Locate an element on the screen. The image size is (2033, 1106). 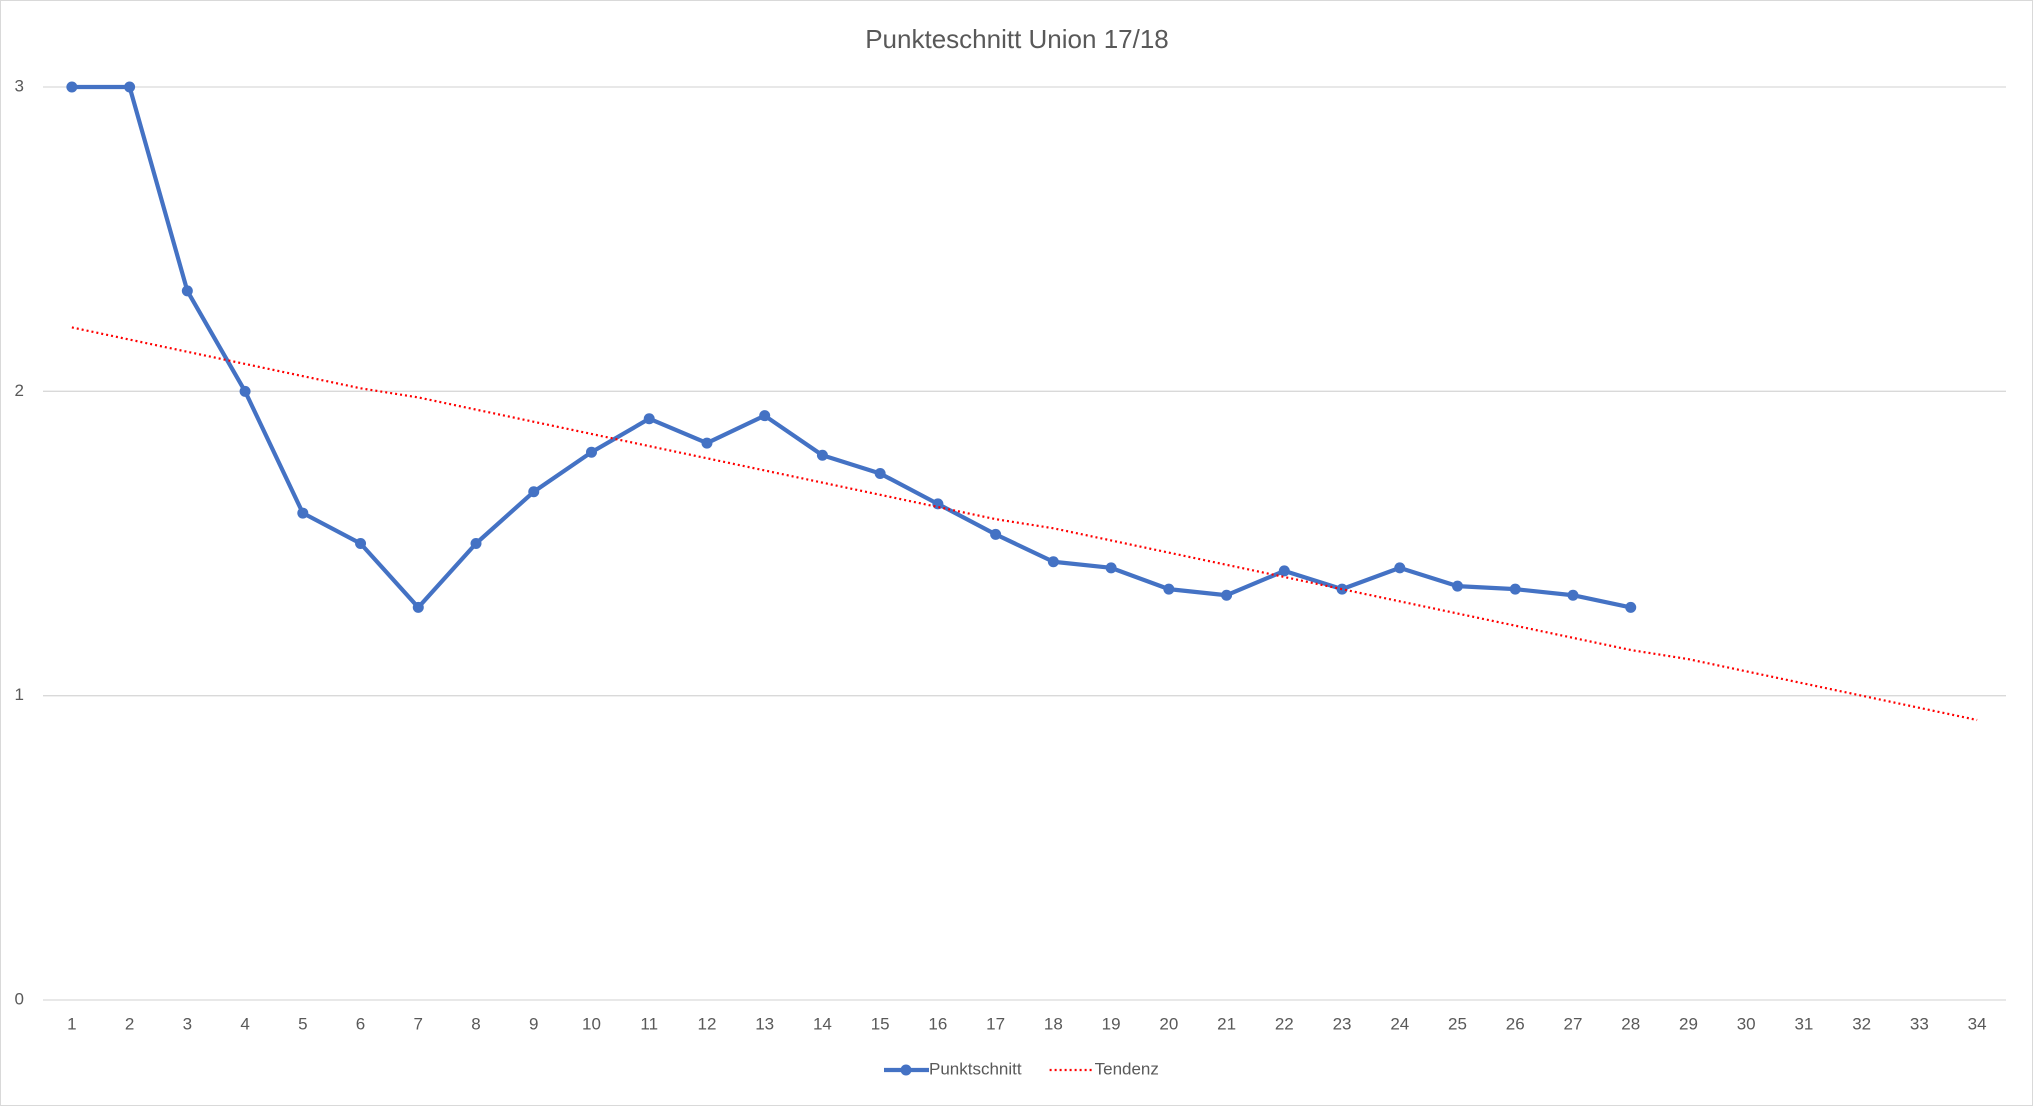
x-tick-label: 27 is located at coordinates (1573, 1023).